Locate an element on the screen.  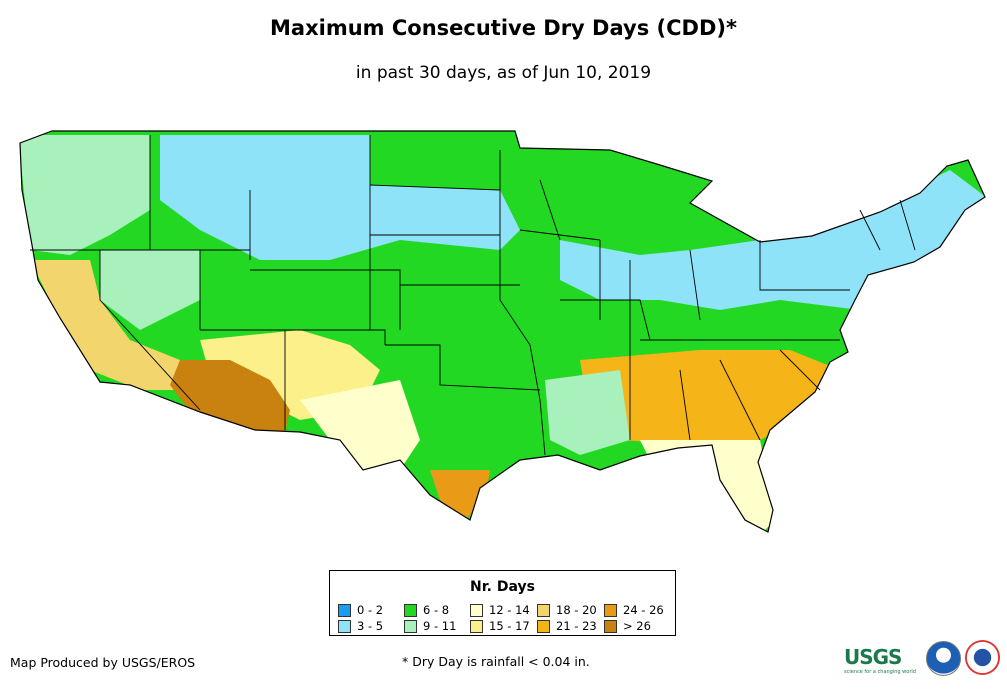
legend-item: 21 - 23 is located at coordinates (570, 626).